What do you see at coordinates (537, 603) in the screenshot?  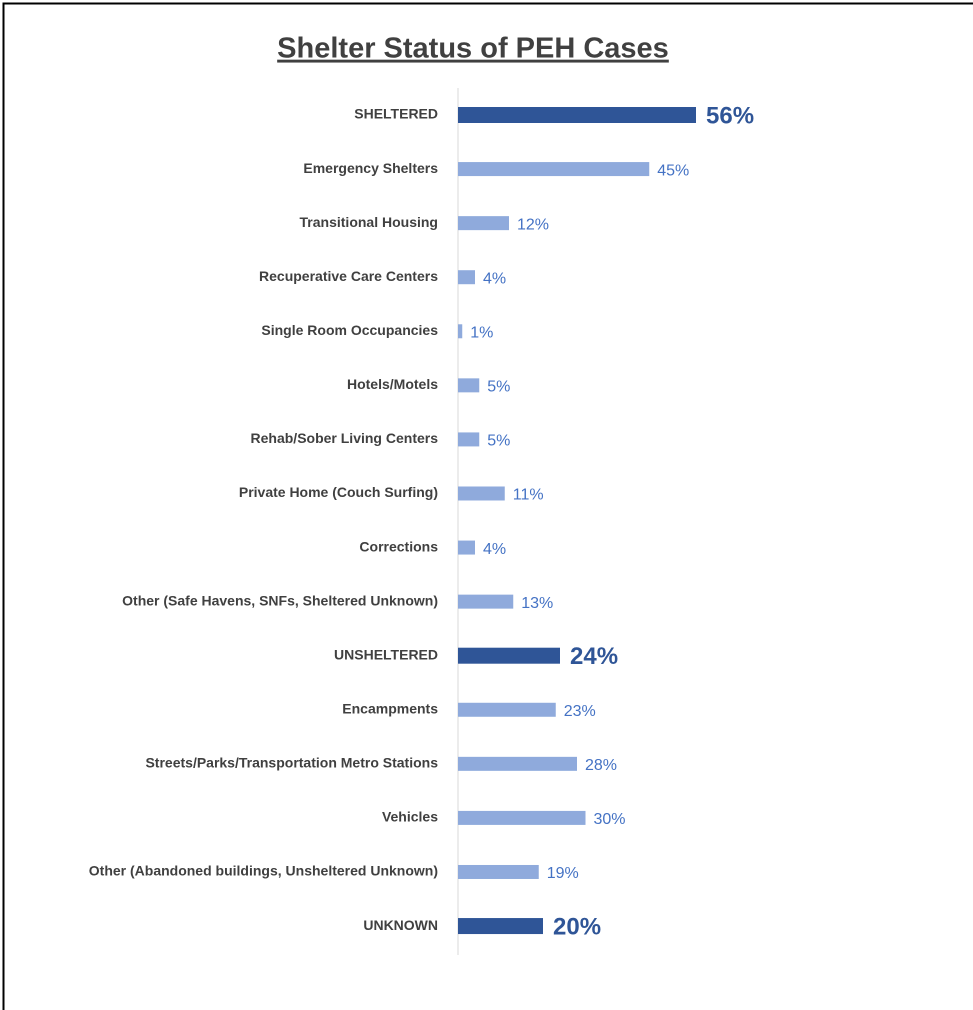 I see `value-label: 13%` at bounding box center [537, 603].